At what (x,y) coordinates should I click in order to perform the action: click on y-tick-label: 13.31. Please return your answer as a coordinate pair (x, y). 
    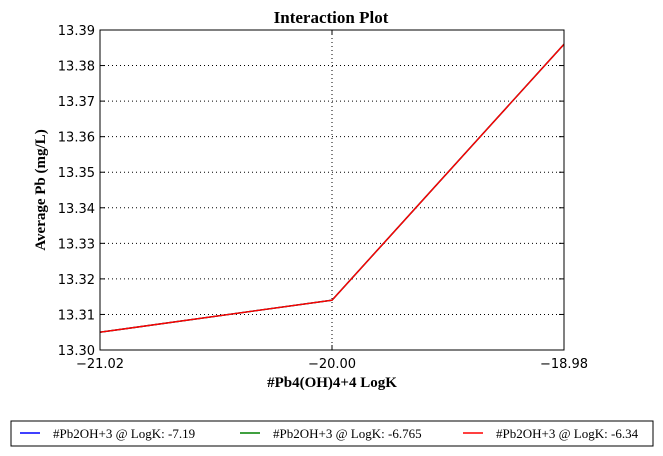
    Looking at the image, I should click on (76, 315).